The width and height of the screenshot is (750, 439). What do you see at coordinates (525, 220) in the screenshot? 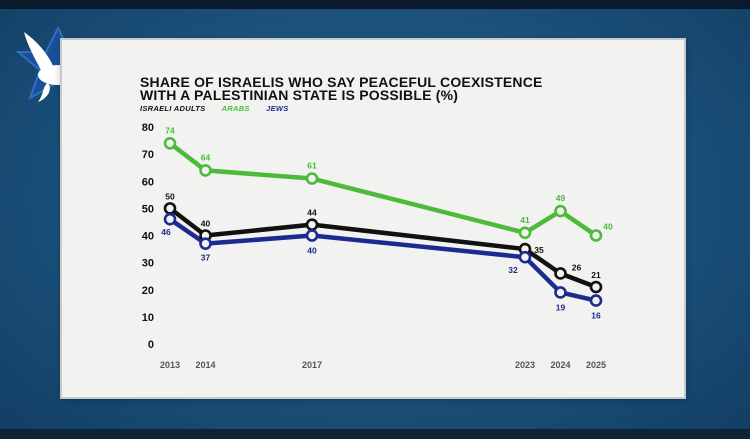
I see `data-label-arabs: 41` at bounding box center [525, 220].